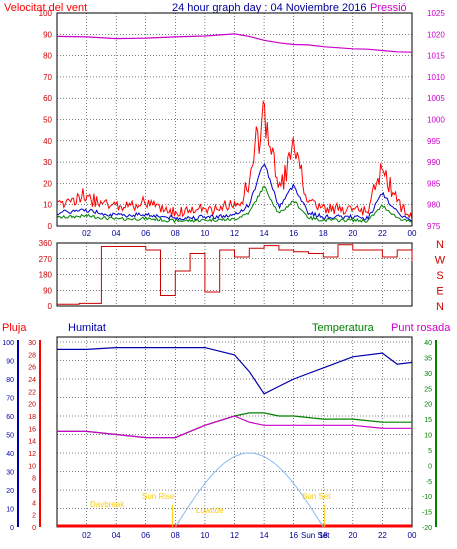 This screenshot has width=457, height=549. Describe the element at coordinates (269, 8) in the screenshot. I see `chart-title: 24 hour graph day : 04 Noviembre 2016` at that location.